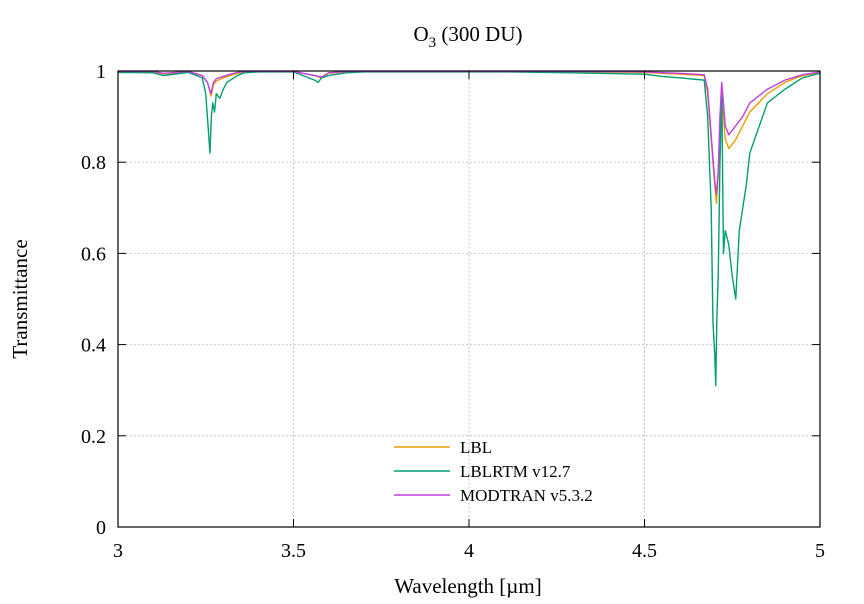  Describe the element at coordinates (479, 34) in the screenshot. I see `chart-title-rest: (300 DU)` at that location.